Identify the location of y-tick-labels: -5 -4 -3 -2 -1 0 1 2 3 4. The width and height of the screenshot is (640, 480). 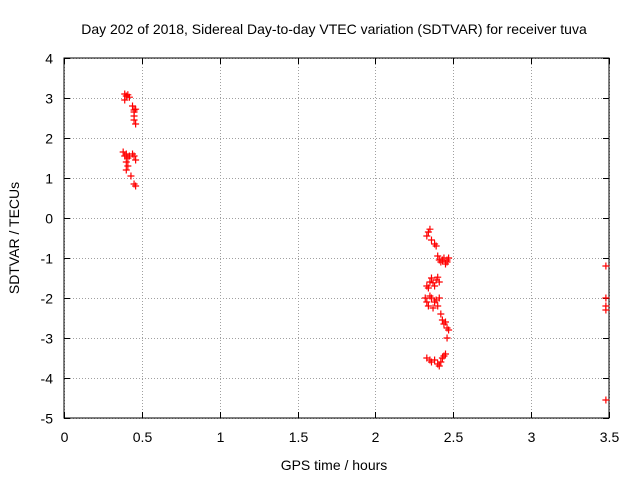
(47, 239).